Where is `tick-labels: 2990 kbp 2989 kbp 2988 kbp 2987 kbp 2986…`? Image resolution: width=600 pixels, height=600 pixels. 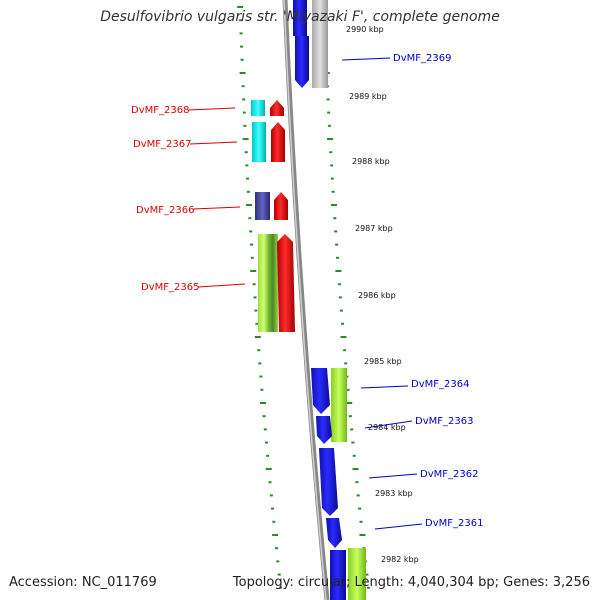 tick-labels: 2990 kbp 2989 kbp 2988 kbp 2987 kbp 2986… is located at coordinates (380, 294).